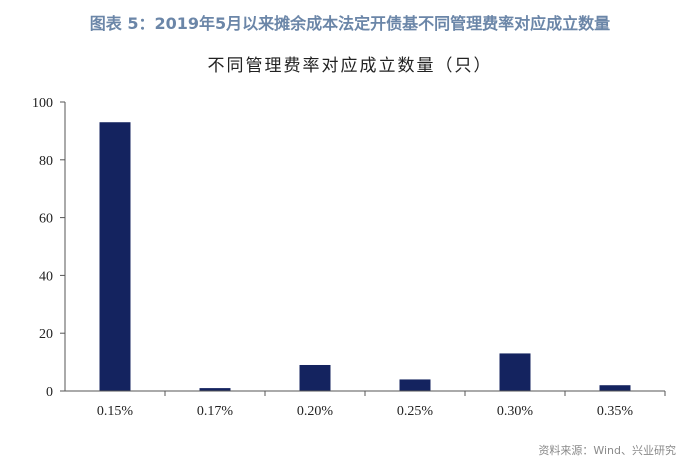 The width and height of the screenshot is (700, 472). I want to click on bar-0.35%, so click(615, 388).